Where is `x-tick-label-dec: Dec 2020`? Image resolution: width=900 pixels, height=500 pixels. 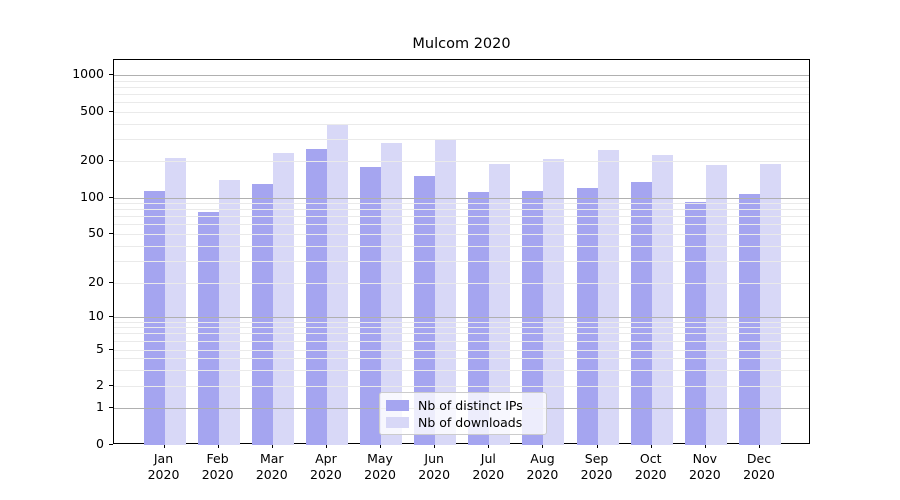
x-tick-label-dec: Dec 2020 is located at coordinates (759, 466).